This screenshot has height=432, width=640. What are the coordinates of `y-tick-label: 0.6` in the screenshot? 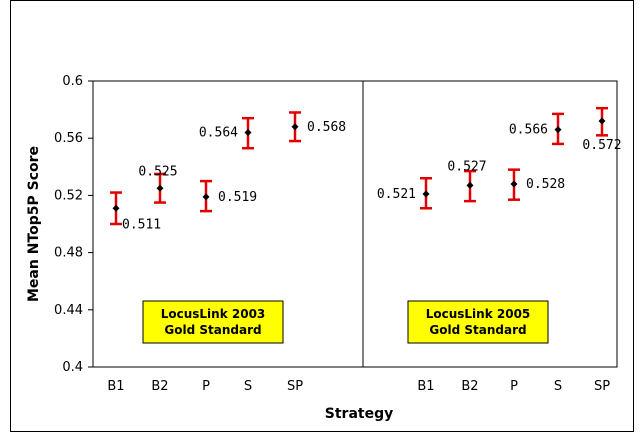 It's located at (72, 81).